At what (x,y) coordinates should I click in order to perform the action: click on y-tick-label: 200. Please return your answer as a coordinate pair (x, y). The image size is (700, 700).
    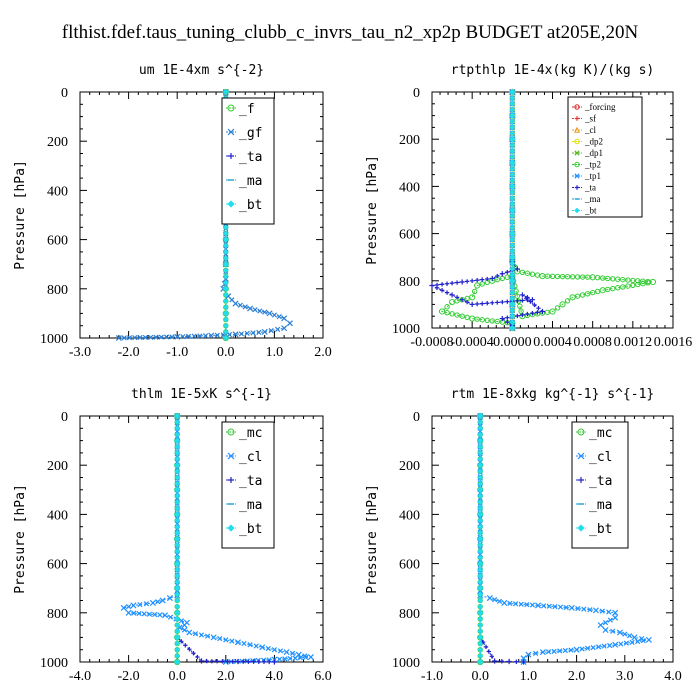
    Looking at the image, I should click on (57, 466).